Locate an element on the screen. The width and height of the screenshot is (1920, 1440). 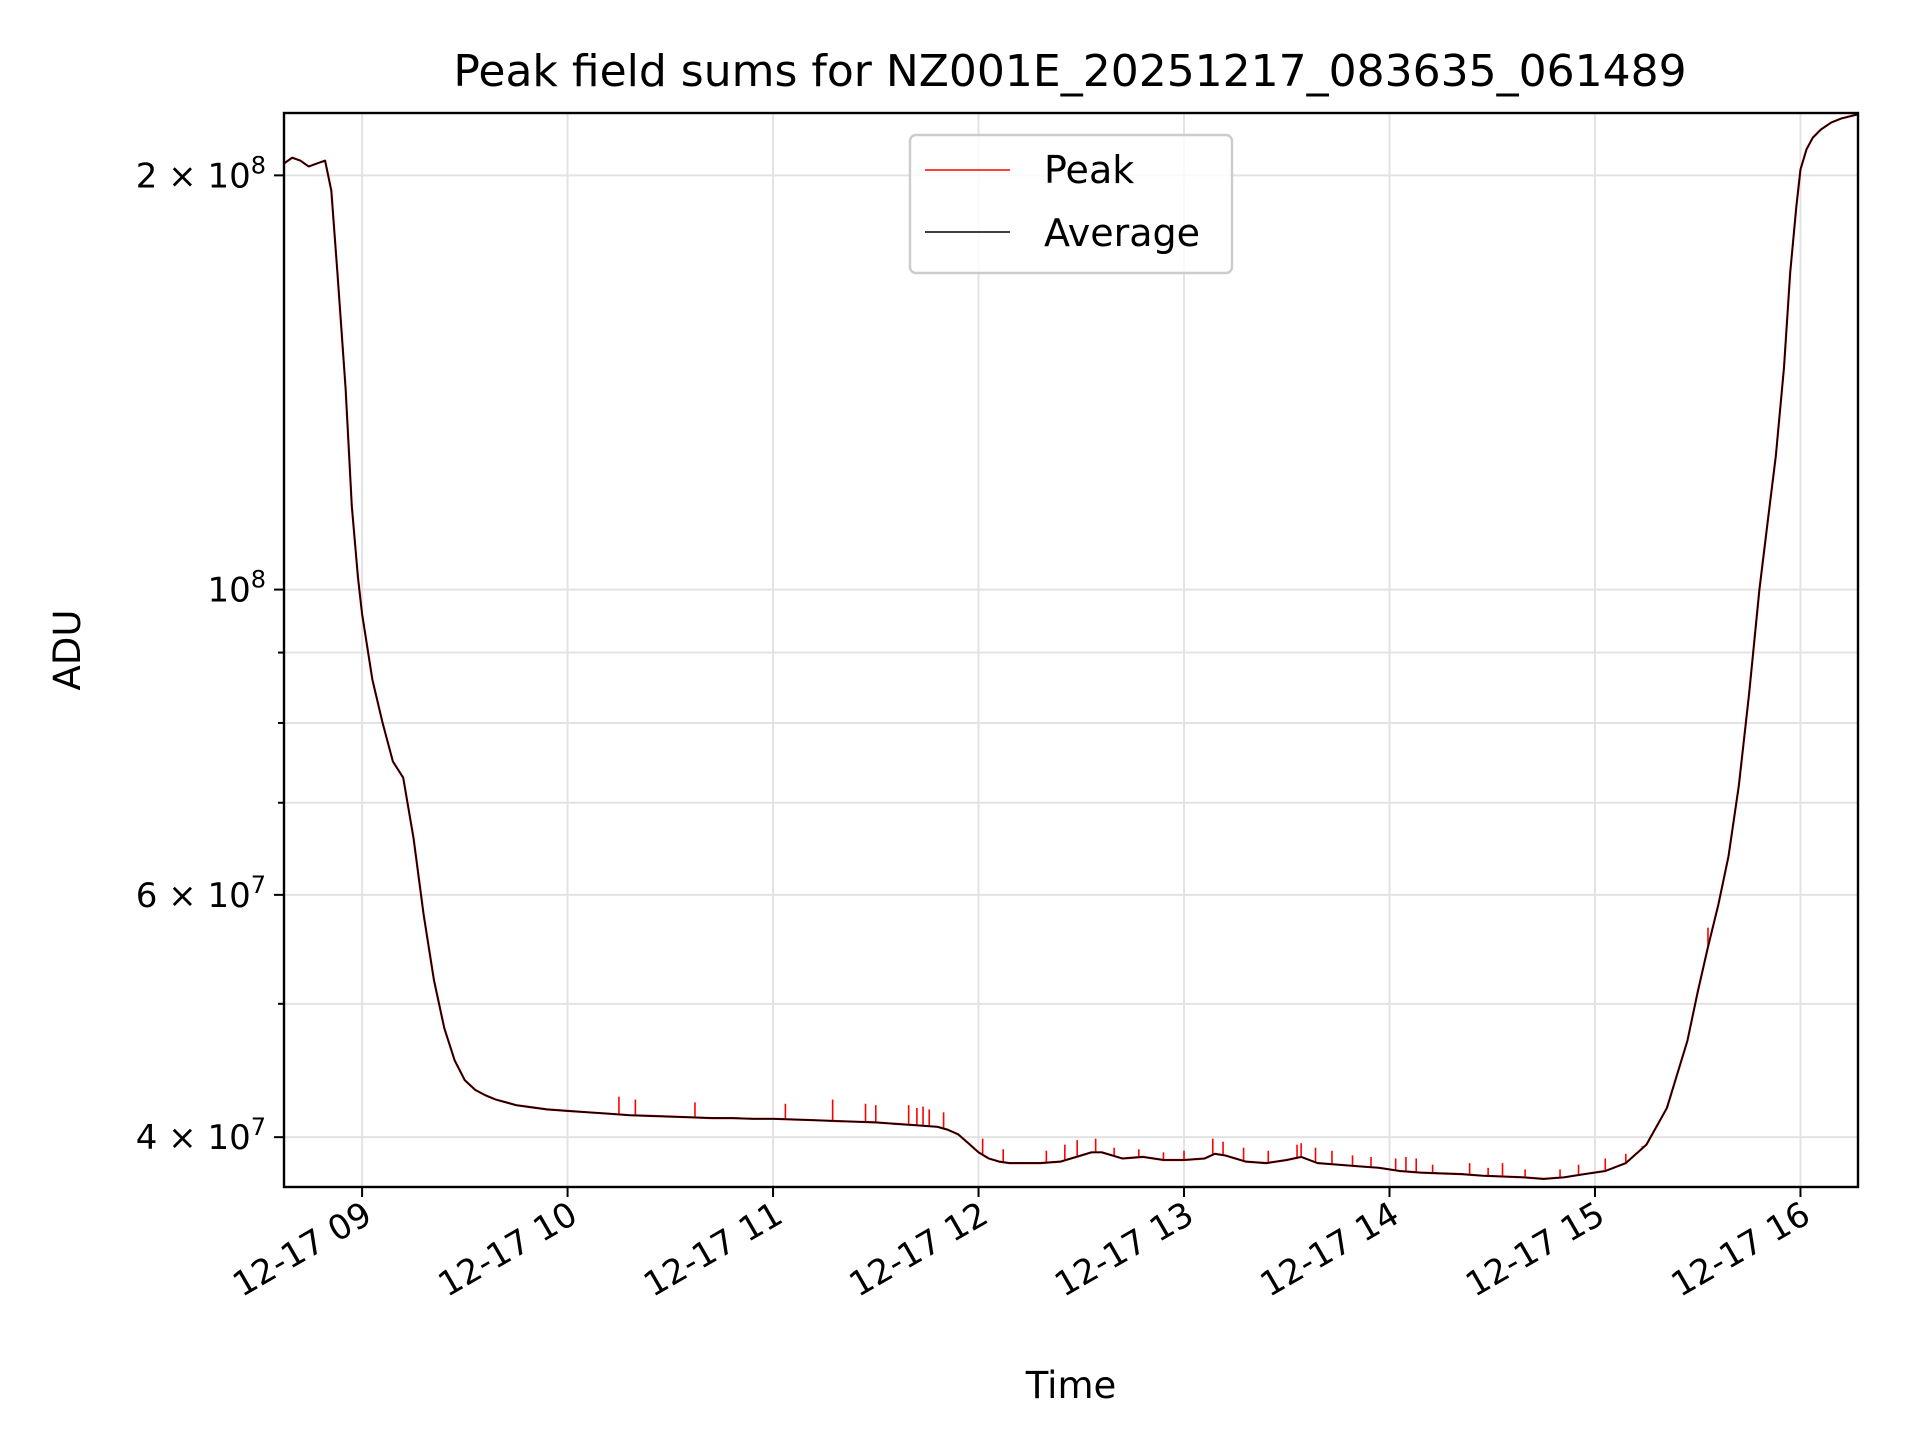
x-tick-label: 12-17 09 is located at coordinates (302, 1249).